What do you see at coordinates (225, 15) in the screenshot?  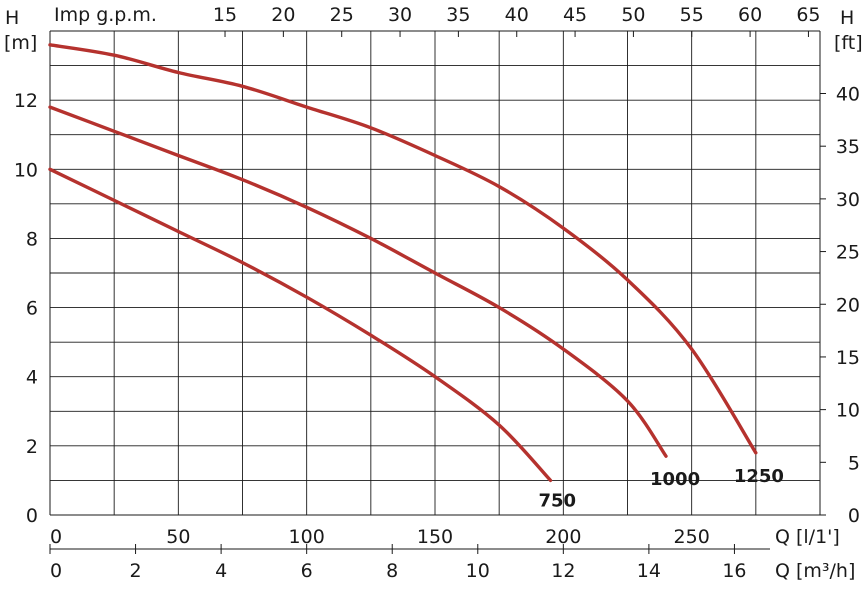 I see `x-tick-label-gpm: 15` at bounding box center [225, 15].